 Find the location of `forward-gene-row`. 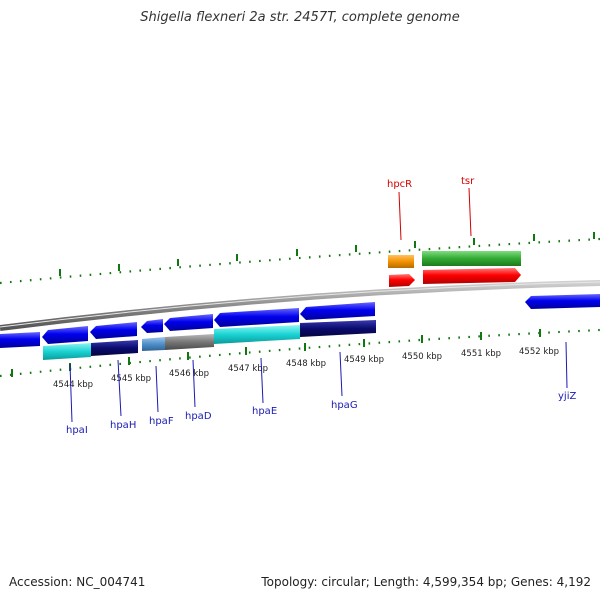

forward-gene-row is located at coordinates (455, 277).